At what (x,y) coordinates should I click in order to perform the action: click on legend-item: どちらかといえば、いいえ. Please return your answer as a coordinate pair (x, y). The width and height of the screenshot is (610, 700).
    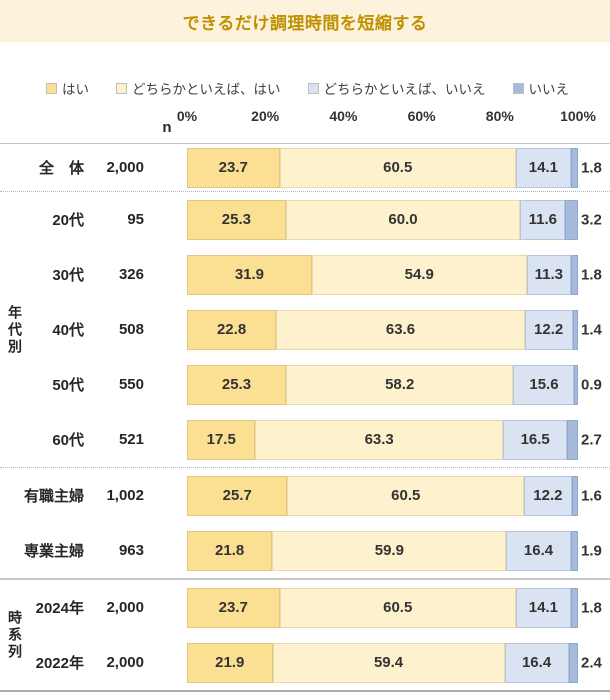
    Looking at the image, I should click on (396, 88).